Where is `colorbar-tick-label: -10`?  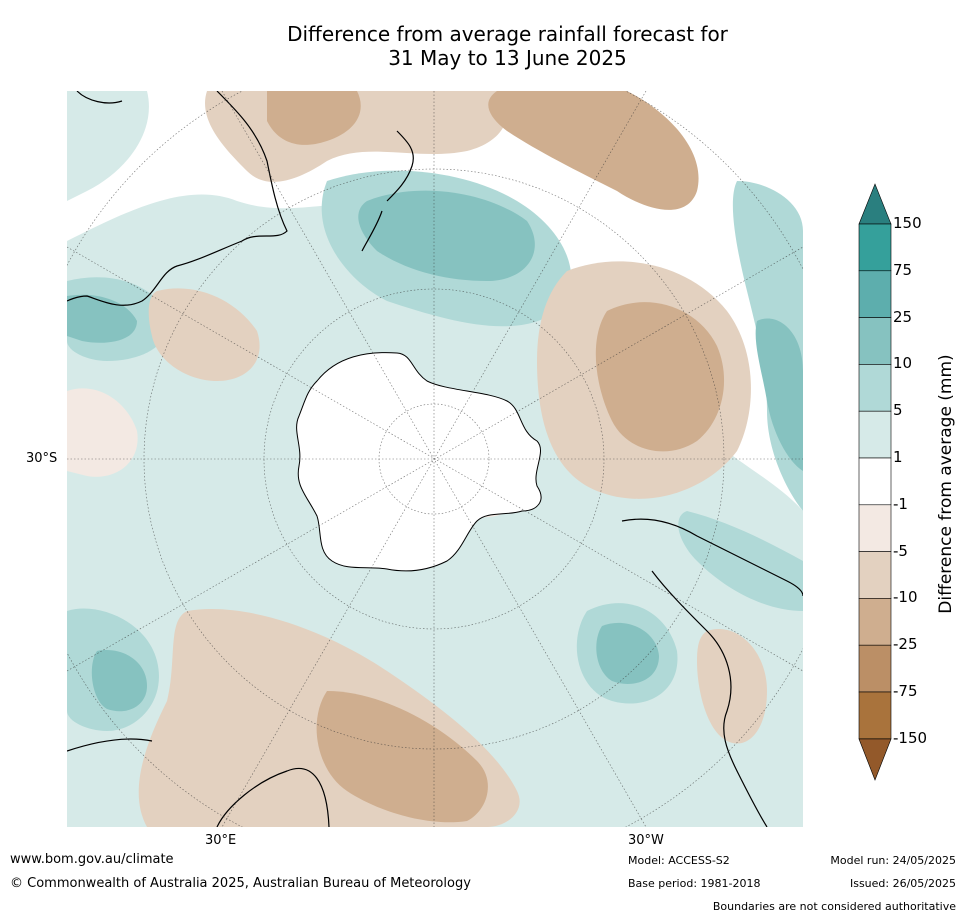 colorbar-tick-label: -10 is located at coordinates (905, 597).